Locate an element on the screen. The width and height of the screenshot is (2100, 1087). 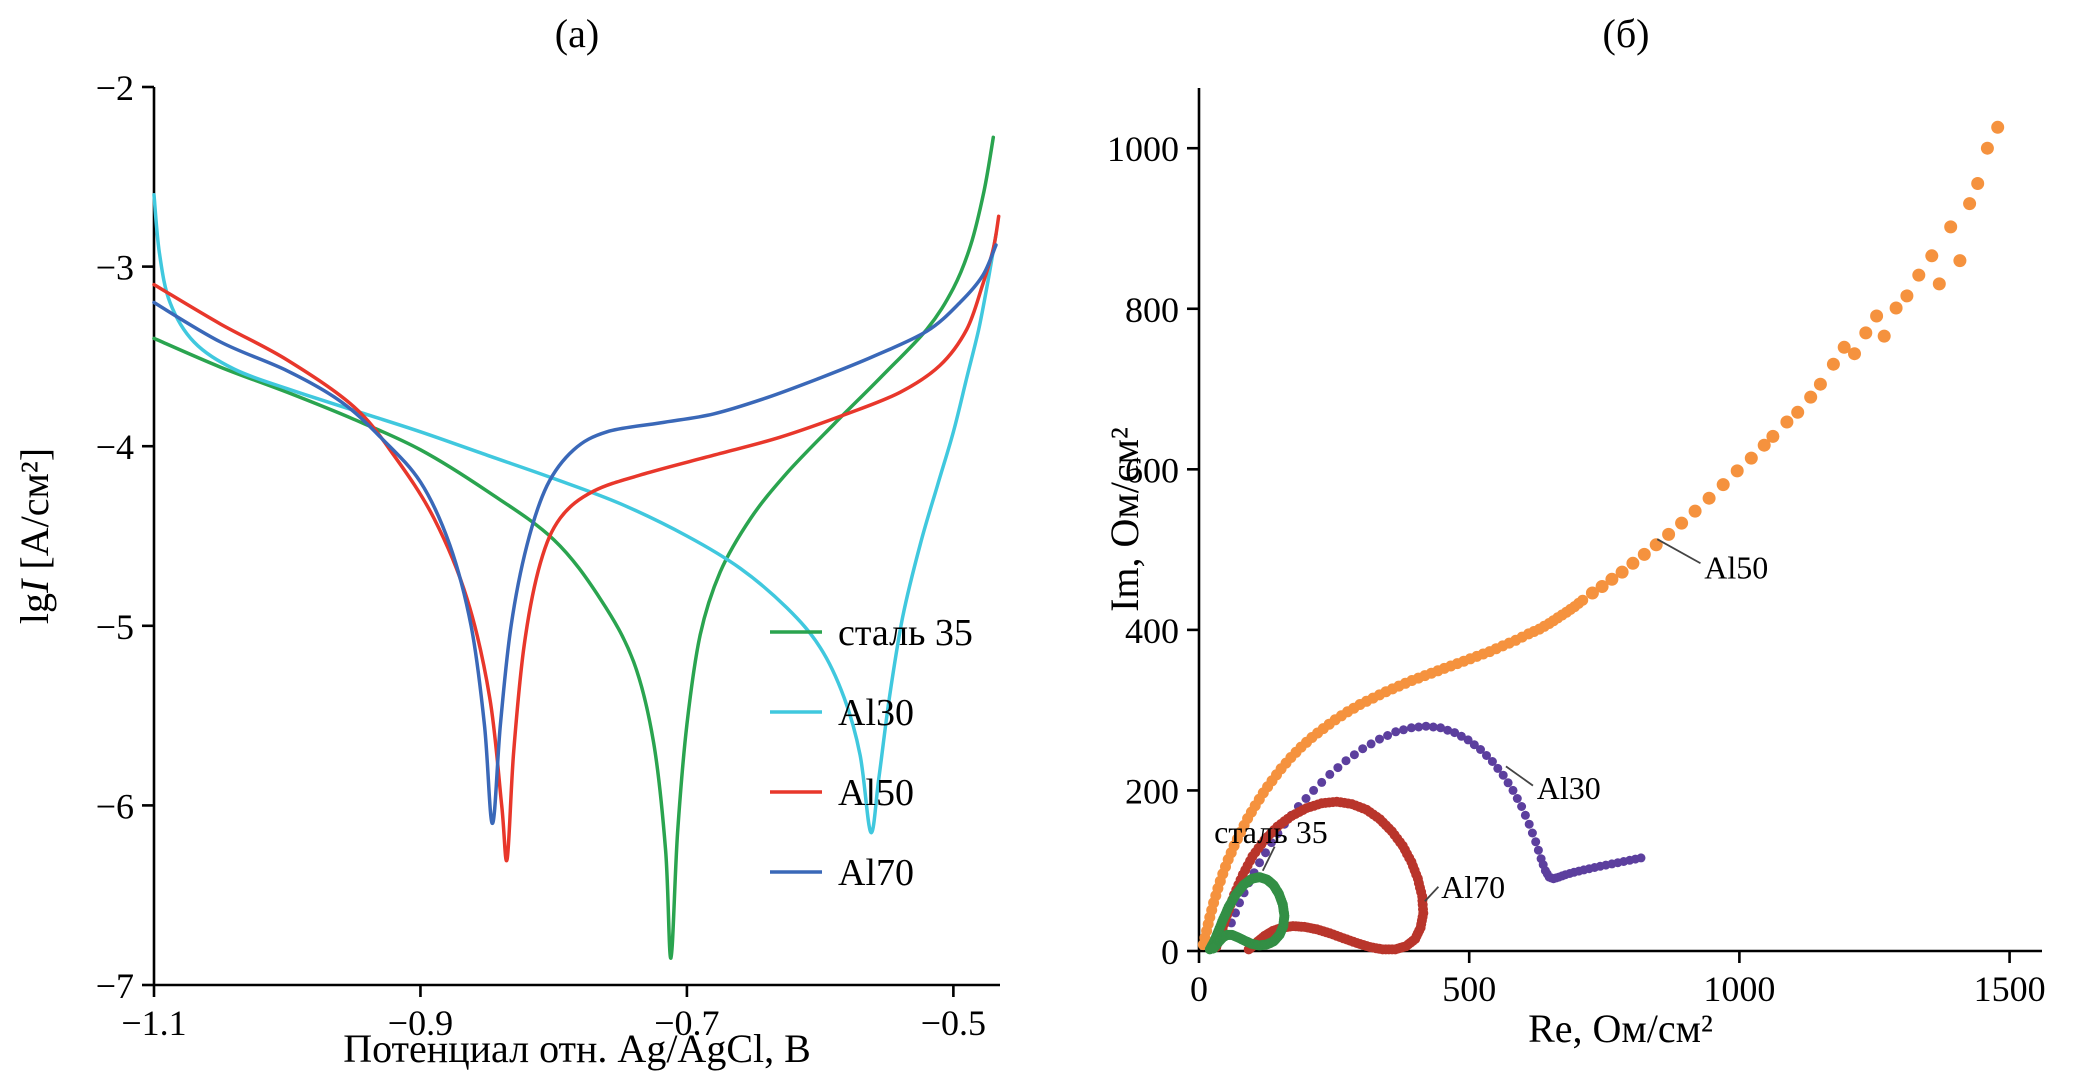
y-tick-label: 200 is located at coordinates (1152, 791).